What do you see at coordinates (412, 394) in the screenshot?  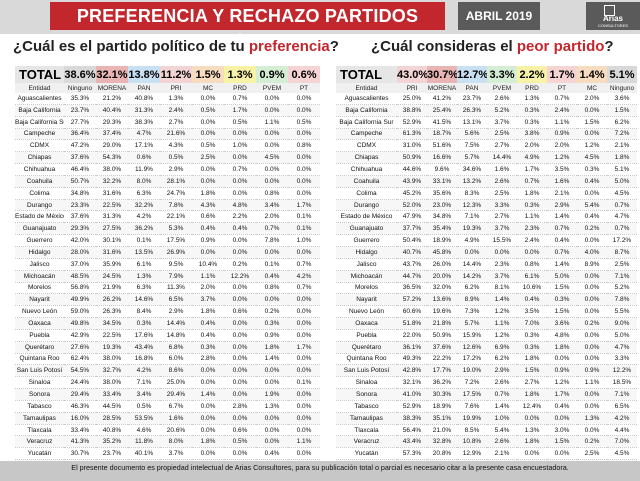 I see `cell-value: 41.0%` at bounding box center [412, 394].